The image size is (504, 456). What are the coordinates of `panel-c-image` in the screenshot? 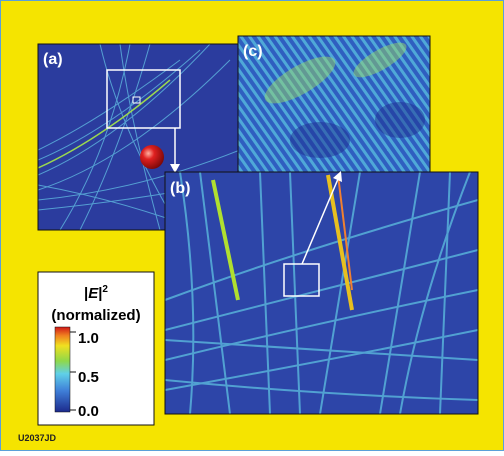 It's located at (334, 104).